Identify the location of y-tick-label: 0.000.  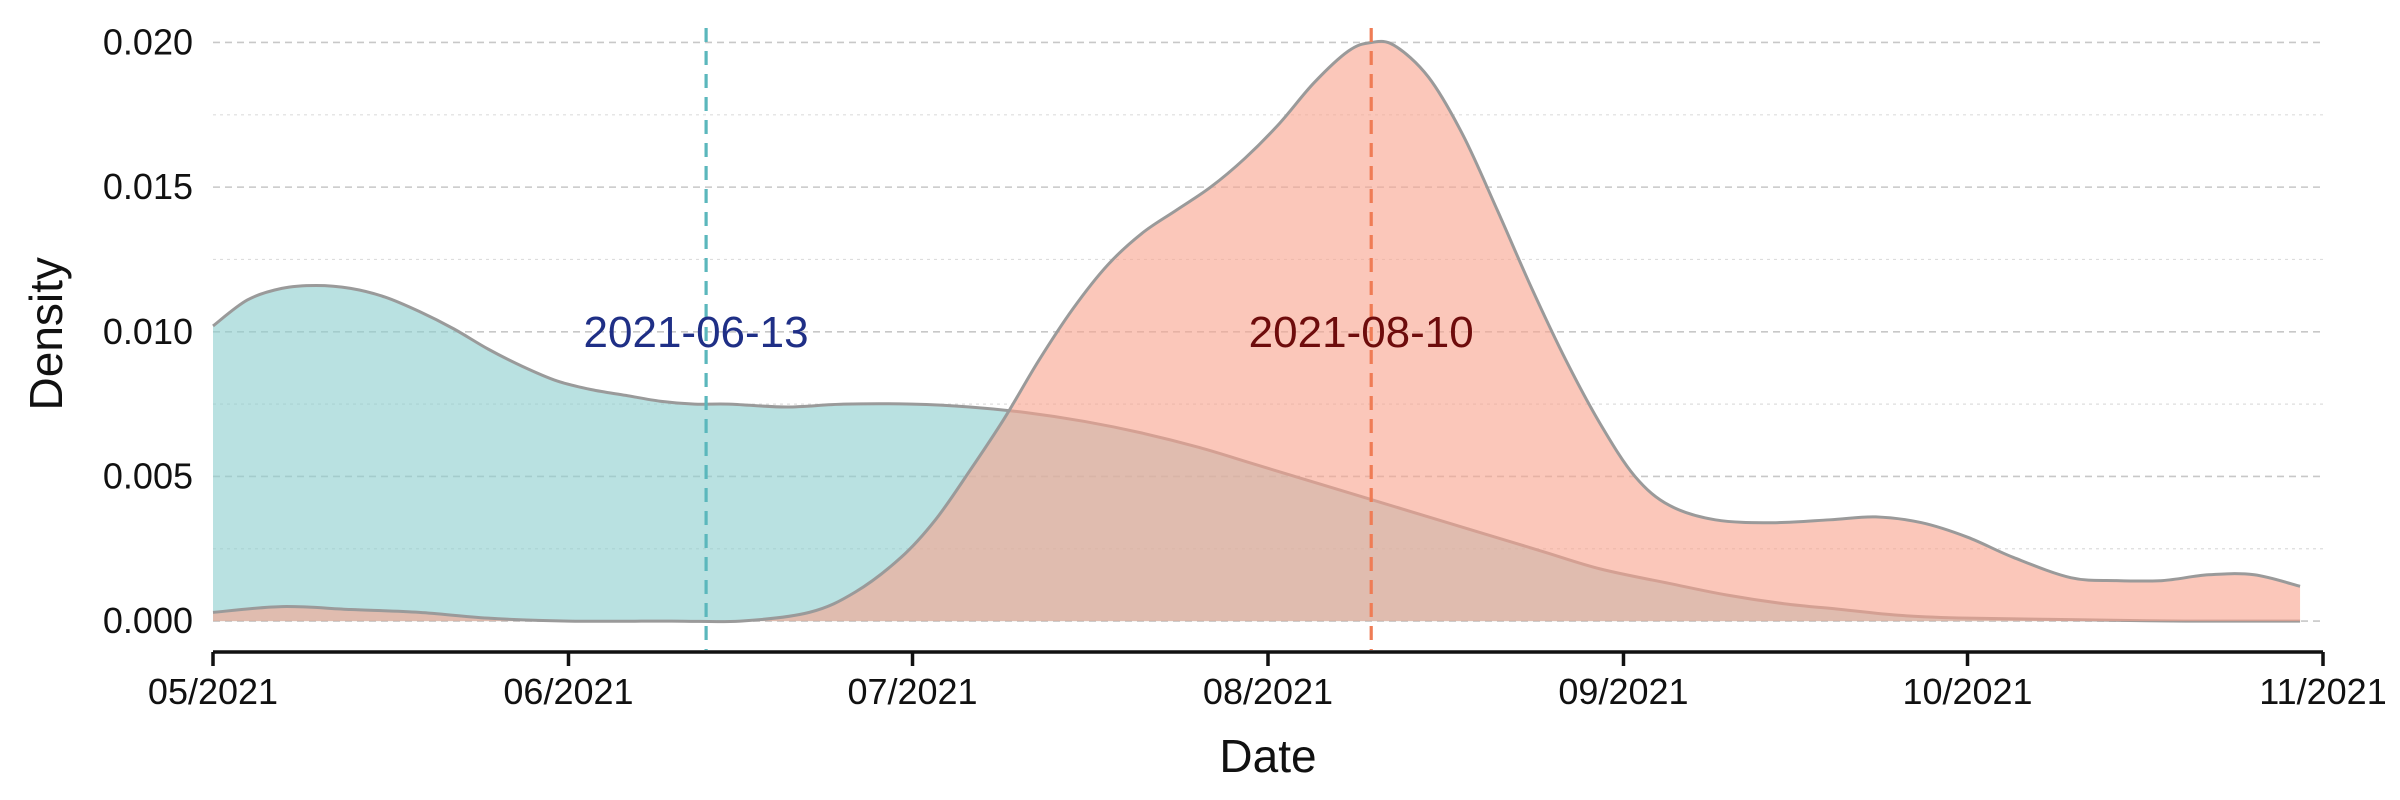
(148, 620).